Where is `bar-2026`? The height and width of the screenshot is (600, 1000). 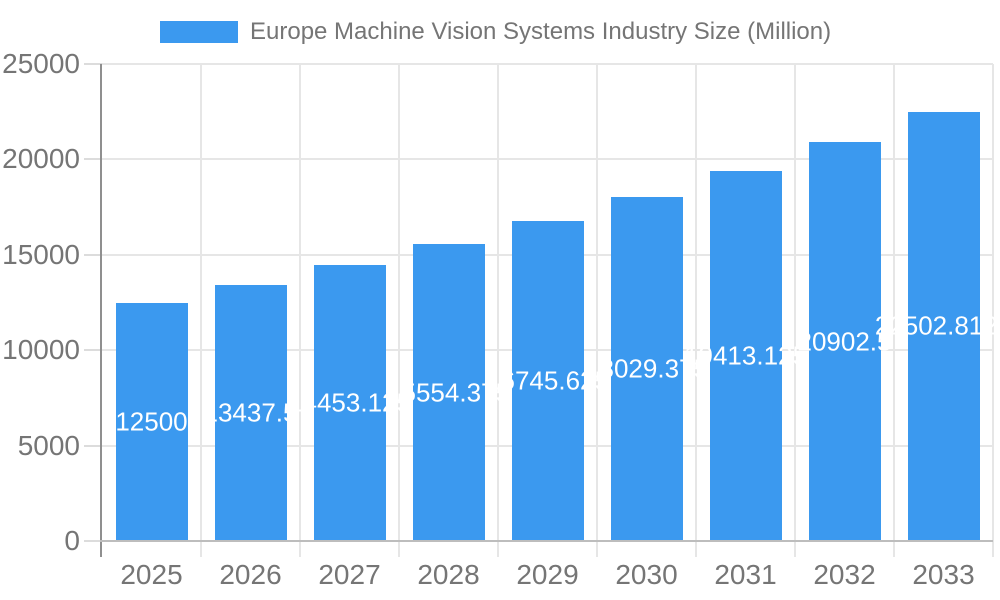 bar-2026 is located at coordinates (250, 412).